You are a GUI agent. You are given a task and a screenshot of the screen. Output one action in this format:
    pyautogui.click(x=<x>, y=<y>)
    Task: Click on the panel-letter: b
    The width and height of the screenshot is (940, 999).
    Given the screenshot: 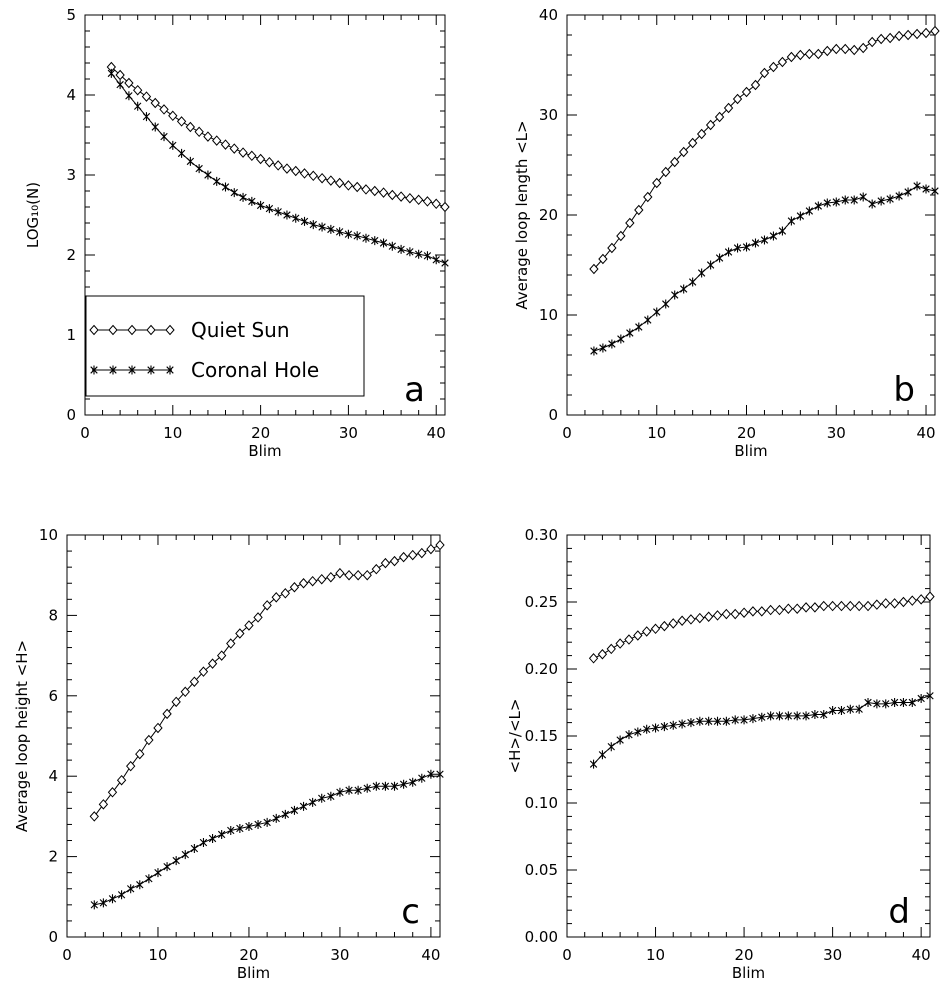 What is the action you would take?
    pyautogui.click(x=904, y=390)
    